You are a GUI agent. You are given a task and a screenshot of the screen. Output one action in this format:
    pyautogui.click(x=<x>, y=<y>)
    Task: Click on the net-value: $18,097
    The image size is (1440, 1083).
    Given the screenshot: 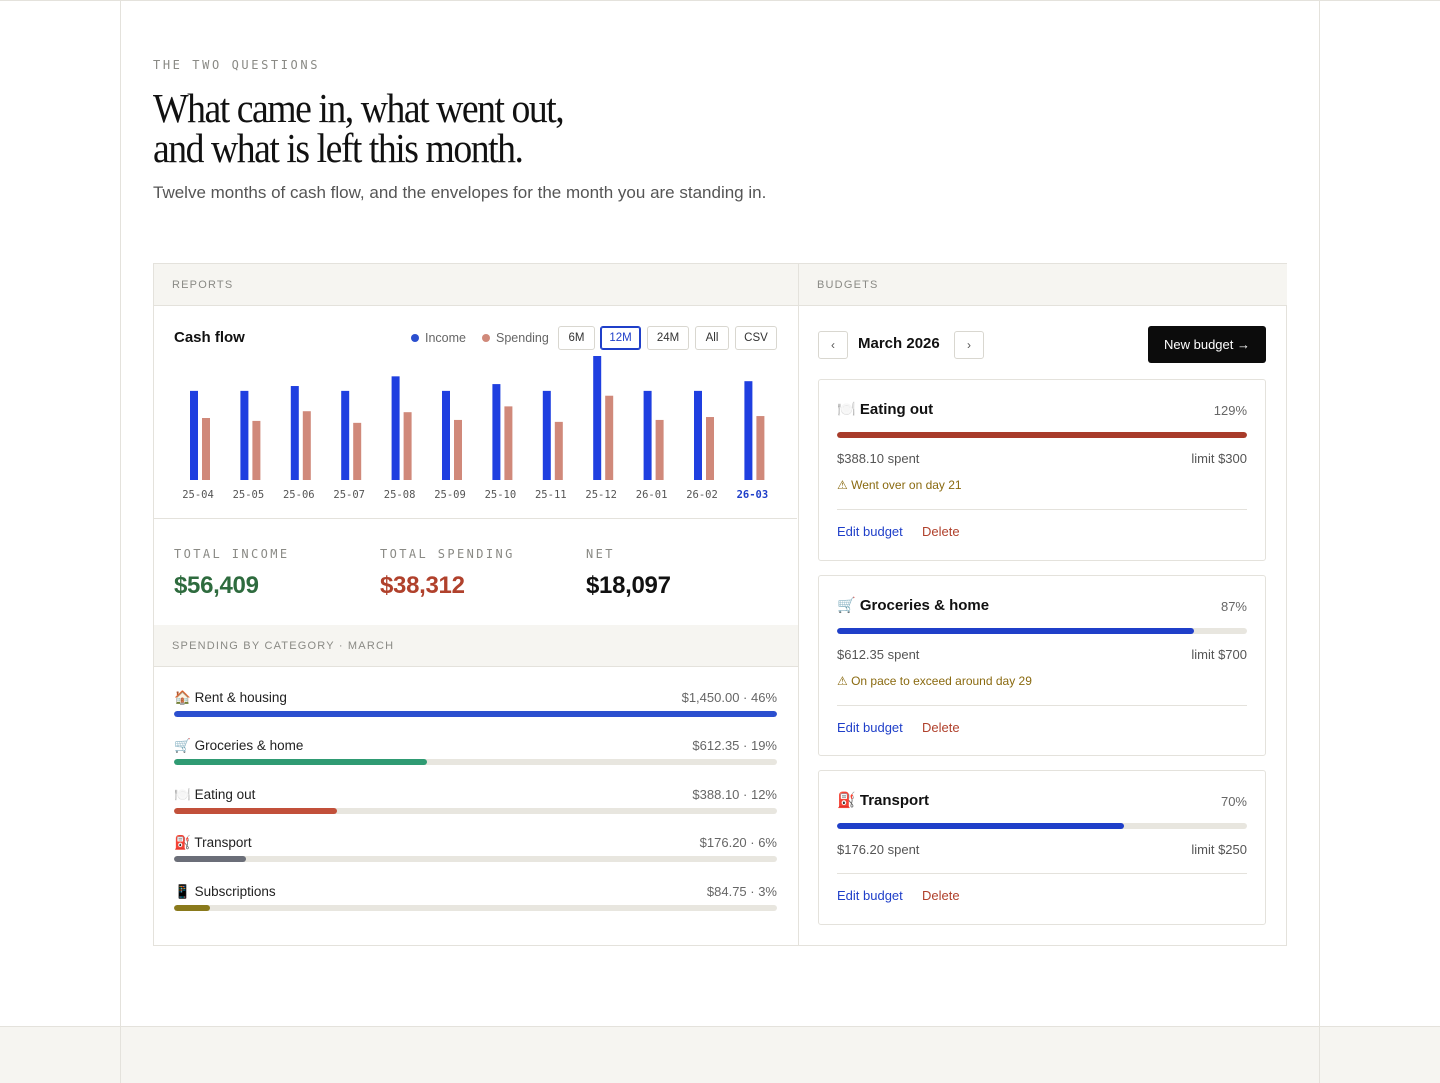 What is the action you would take?
    pyautogui.click(x=628, y=585)
    